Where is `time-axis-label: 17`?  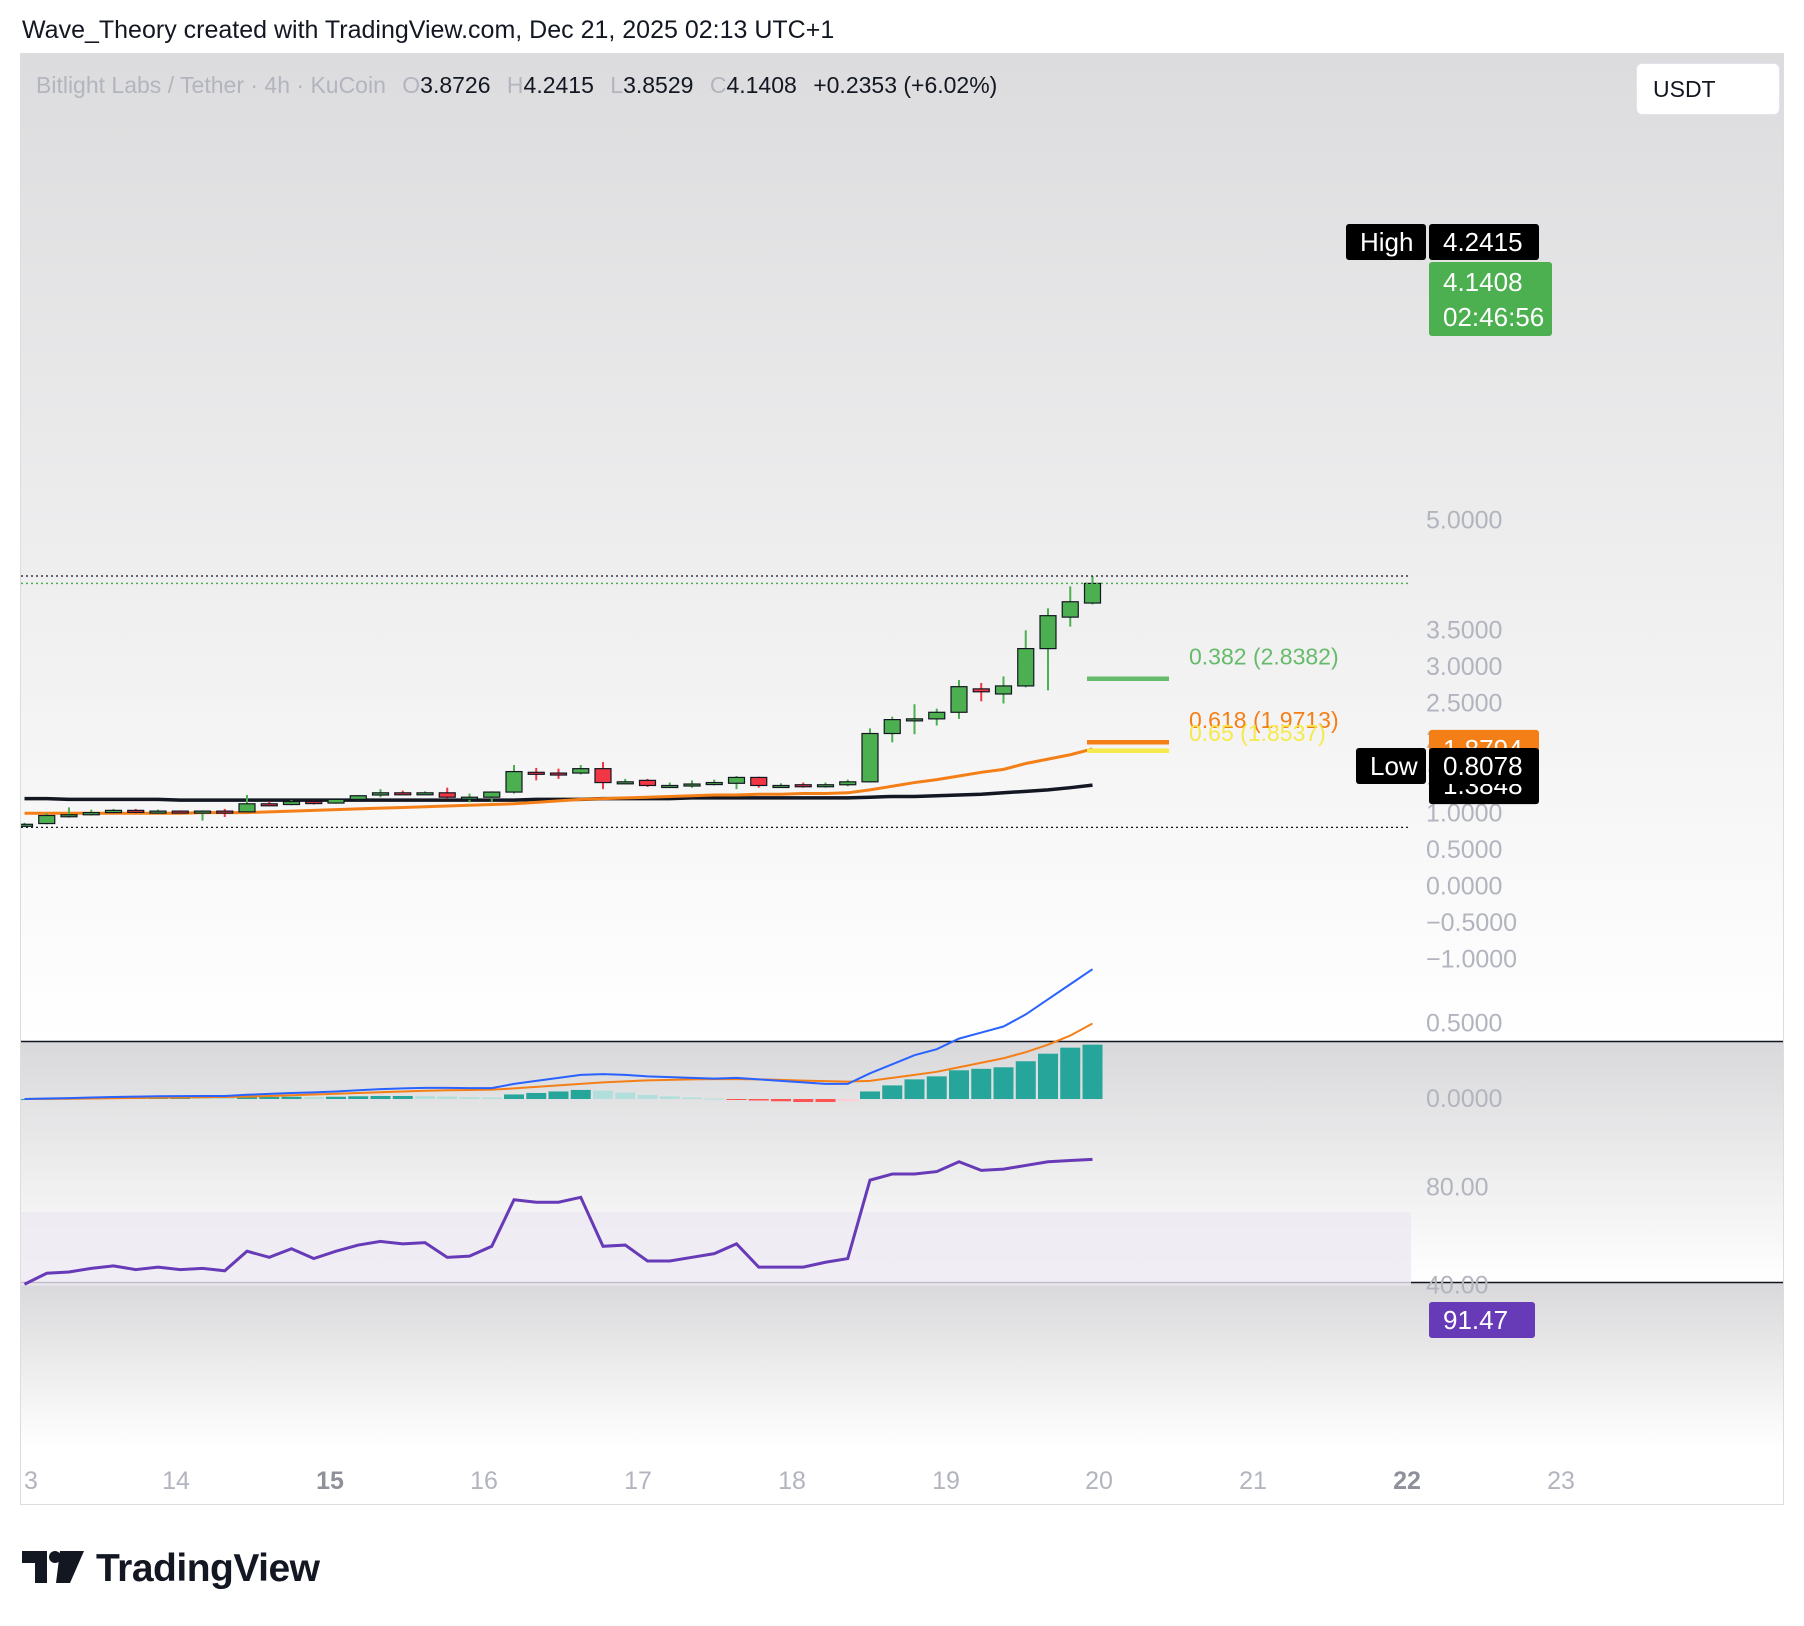 time-axis-label: 17 is located at coordinates (638, 1481).